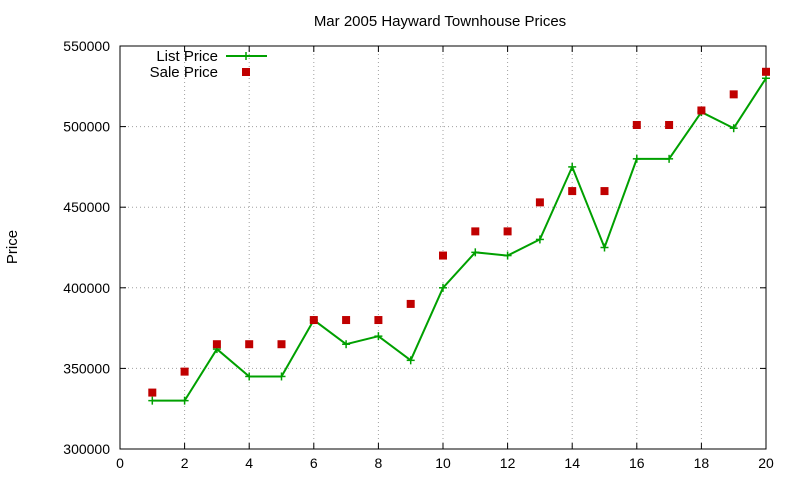 Image resolution: width=800 pixels, height=480 pixels. I want to click on chart-title: Mar 2005 Hayward Townhouse Prices, so click(440, 21).